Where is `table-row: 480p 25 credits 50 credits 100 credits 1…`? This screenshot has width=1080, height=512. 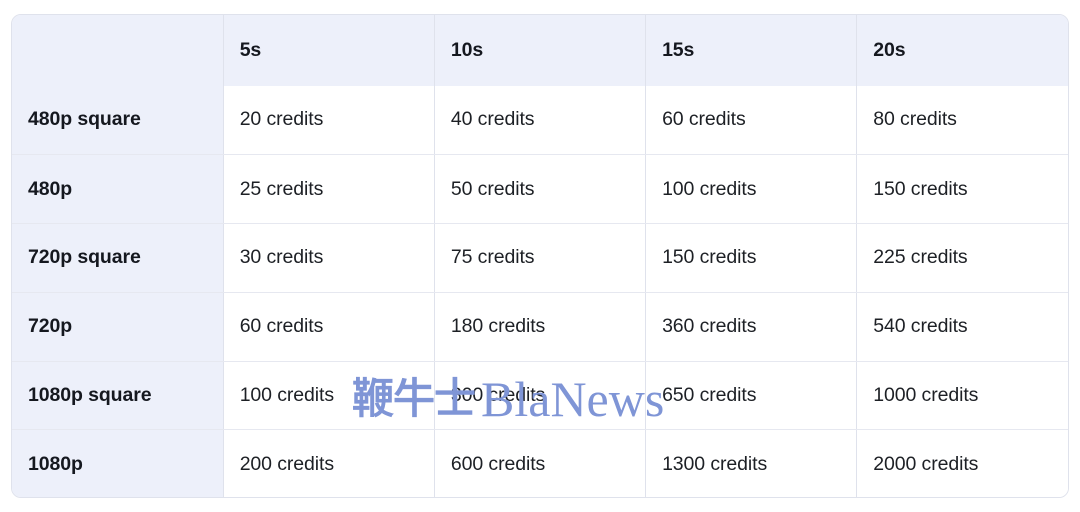 table-row: 480p 25 credits 50 credits 100 credits 1… is located at coordinates (540, 189).